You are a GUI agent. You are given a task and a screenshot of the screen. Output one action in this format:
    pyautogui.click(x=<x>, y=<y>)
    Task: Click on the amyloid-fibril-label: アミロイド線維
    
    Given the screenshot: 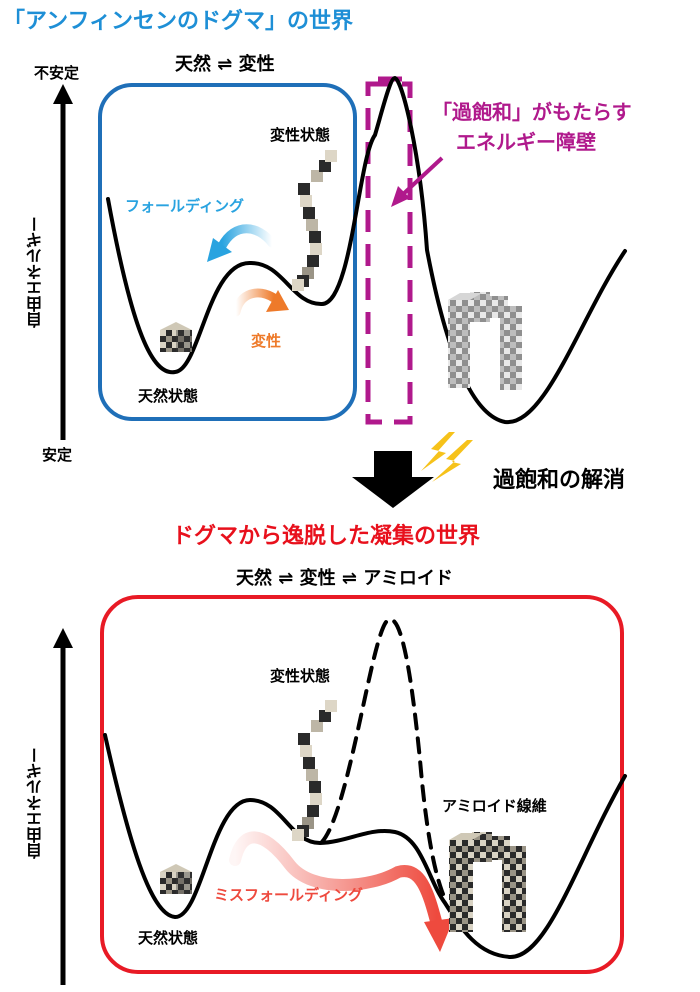 What is the action you would take?
    pyautogui.click(x=494, y=806)
    